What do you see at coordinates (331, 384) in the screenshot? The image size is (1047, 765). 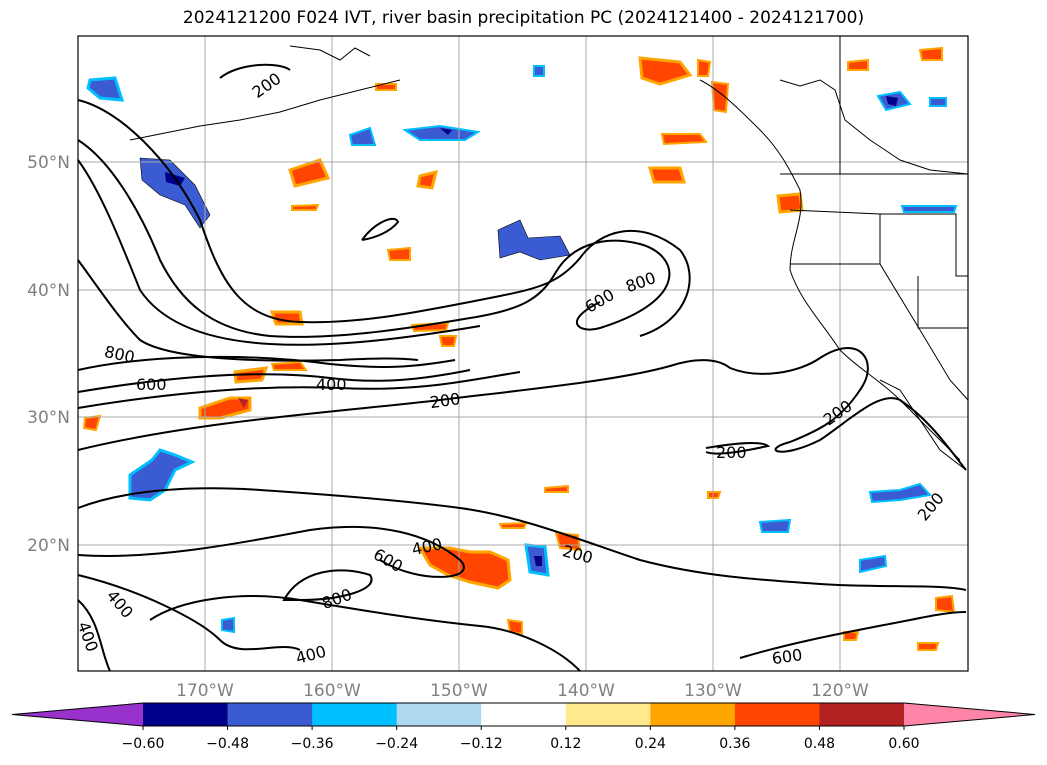 I see `contour-label: 400` at bounding box center [331, 384].